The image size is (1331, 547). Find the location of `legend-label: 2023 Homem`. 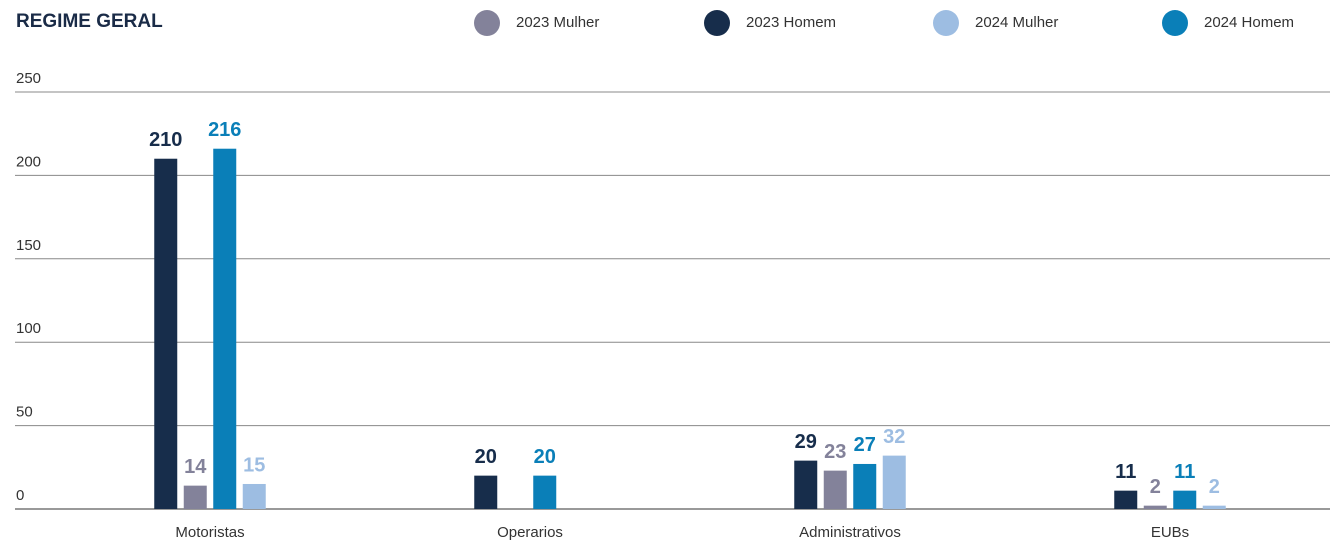

legend-label: 2023 Homem is located at coordinates (791, 22).